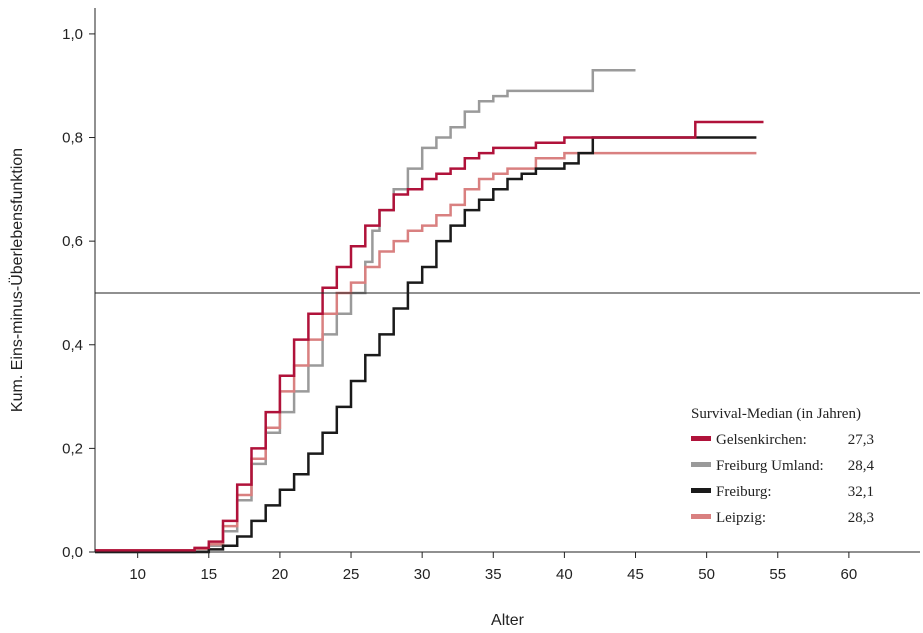 Image resolution: width=923 pixels, height=633 pixels. I want to click on y-tick-label: 0,4, so click(72, 345).